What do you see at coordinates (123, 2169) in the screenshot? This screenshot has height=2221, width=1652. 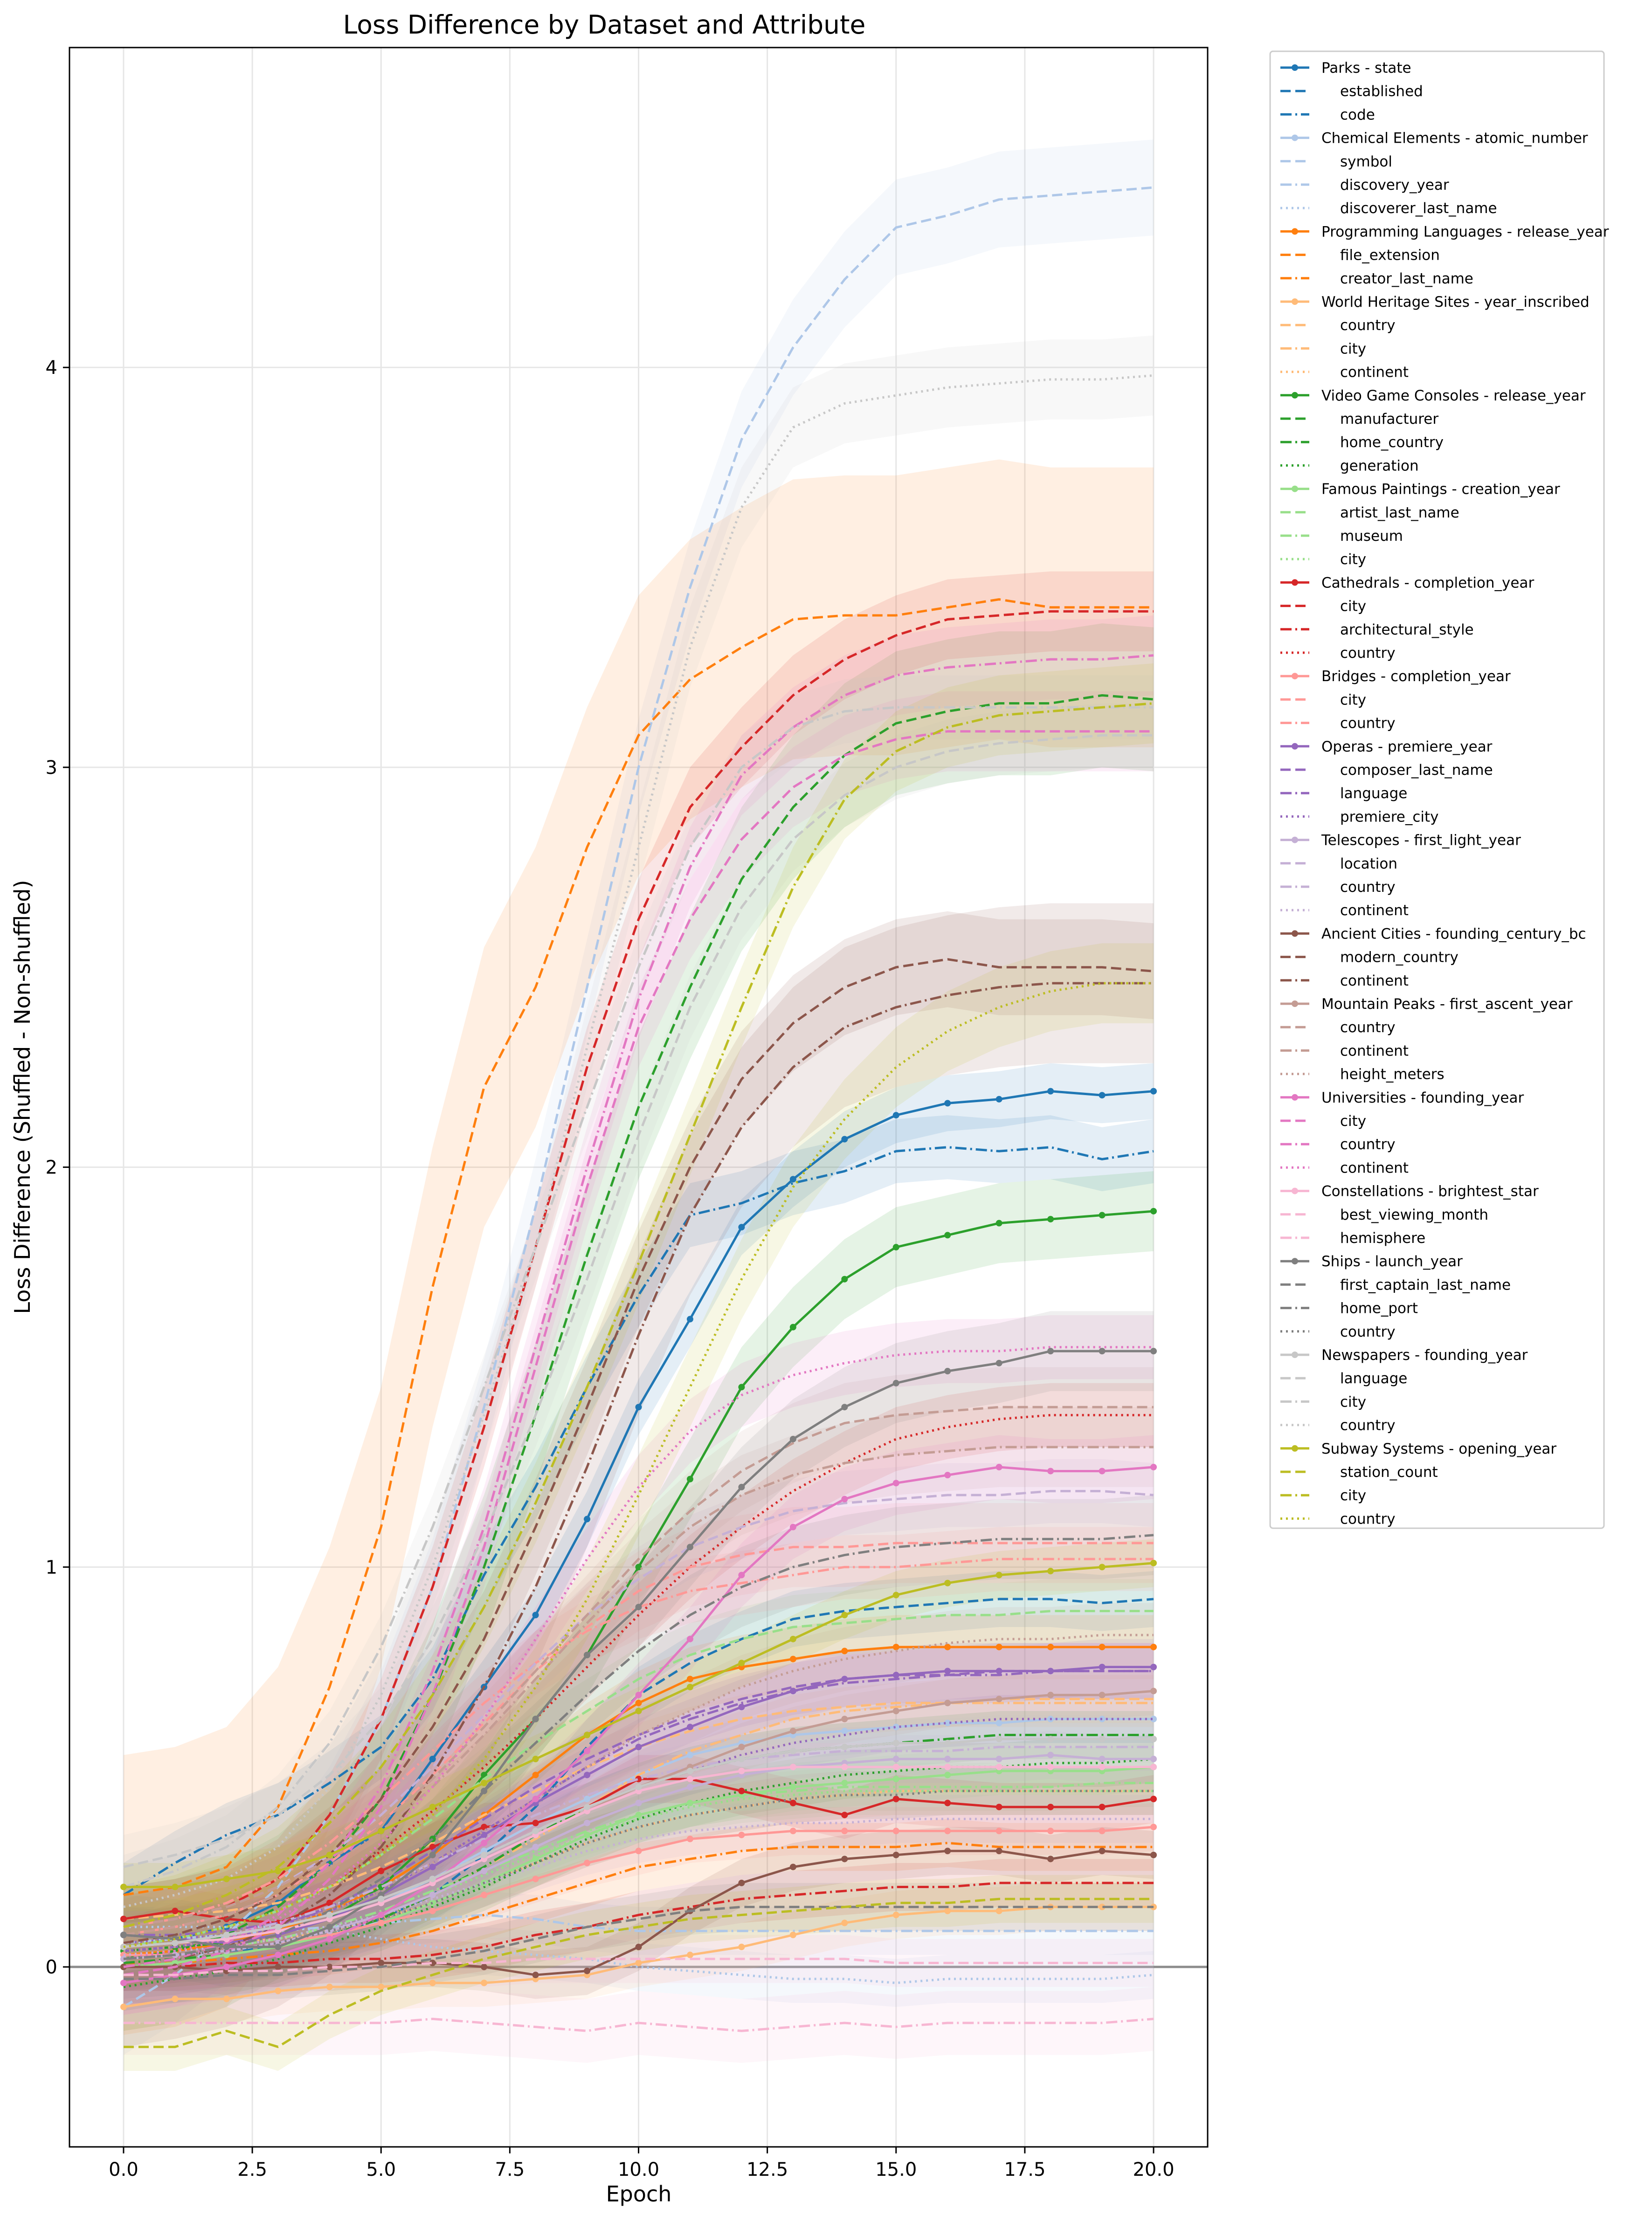 I see `x-tick-label: 0.0` at bounding box center [123, 2169].